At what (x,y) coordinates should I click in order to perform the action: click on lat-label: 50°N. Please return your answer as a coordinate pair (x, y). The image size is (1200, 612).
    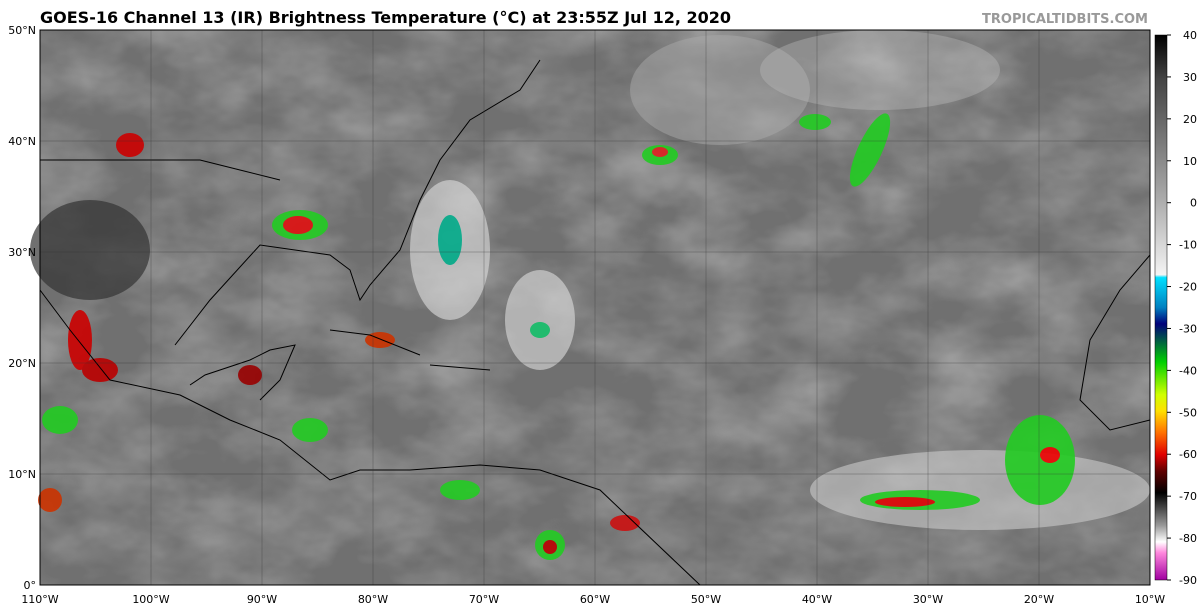
    Looking at the image, I should click on (22, 30).